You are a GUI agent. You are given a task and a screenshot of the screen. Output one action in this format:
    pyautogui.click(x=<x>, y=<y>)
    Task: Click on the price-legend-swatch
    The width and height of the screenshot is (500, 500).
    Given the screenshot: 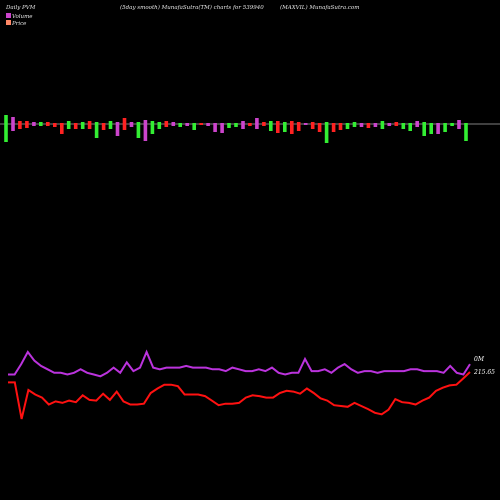 What is the action you would take?
    pyautogui.click(x=8, y=22)
    